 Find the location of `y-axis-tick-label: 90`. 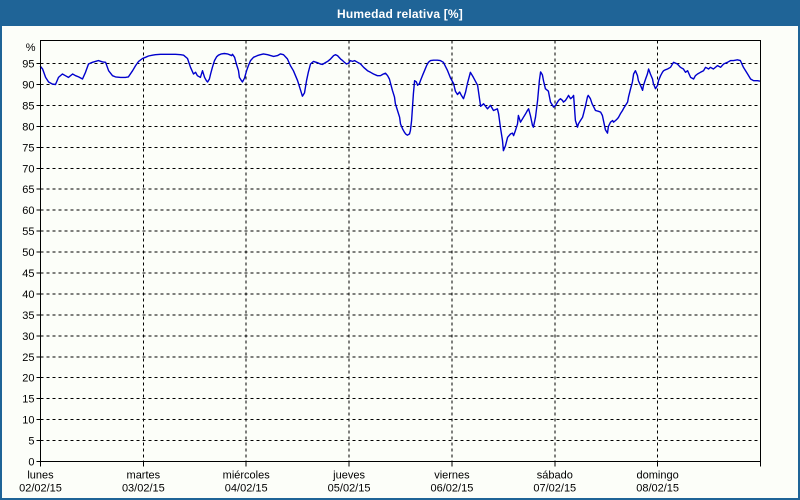

y-axis-tick-label: 90 is located at coordinates (28, 85).